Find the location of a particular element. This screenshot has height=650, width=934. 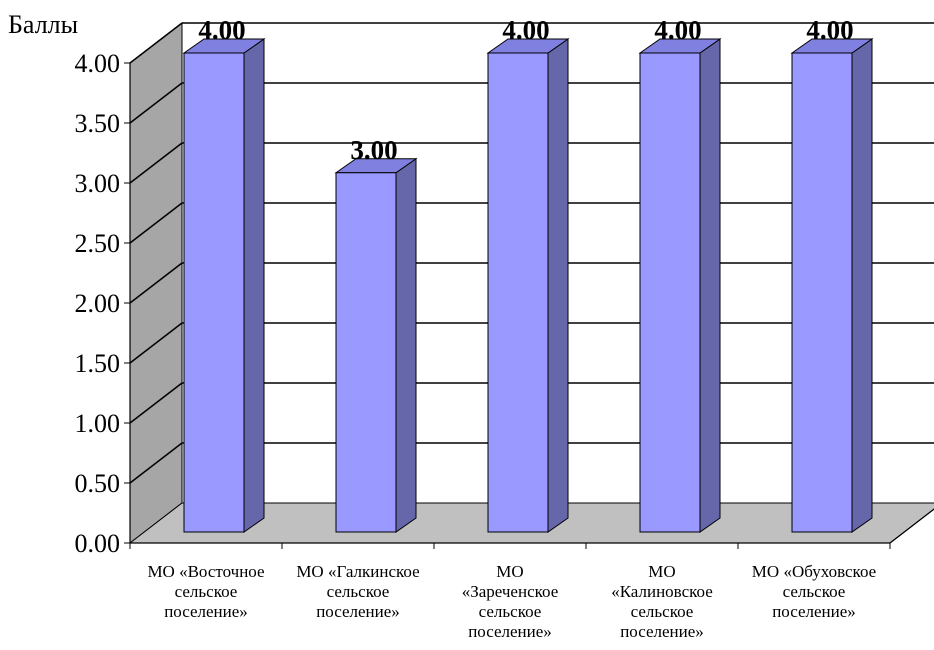

category-label: МО «Зареченское сельское поселение» is located at coordinates (510, 601).